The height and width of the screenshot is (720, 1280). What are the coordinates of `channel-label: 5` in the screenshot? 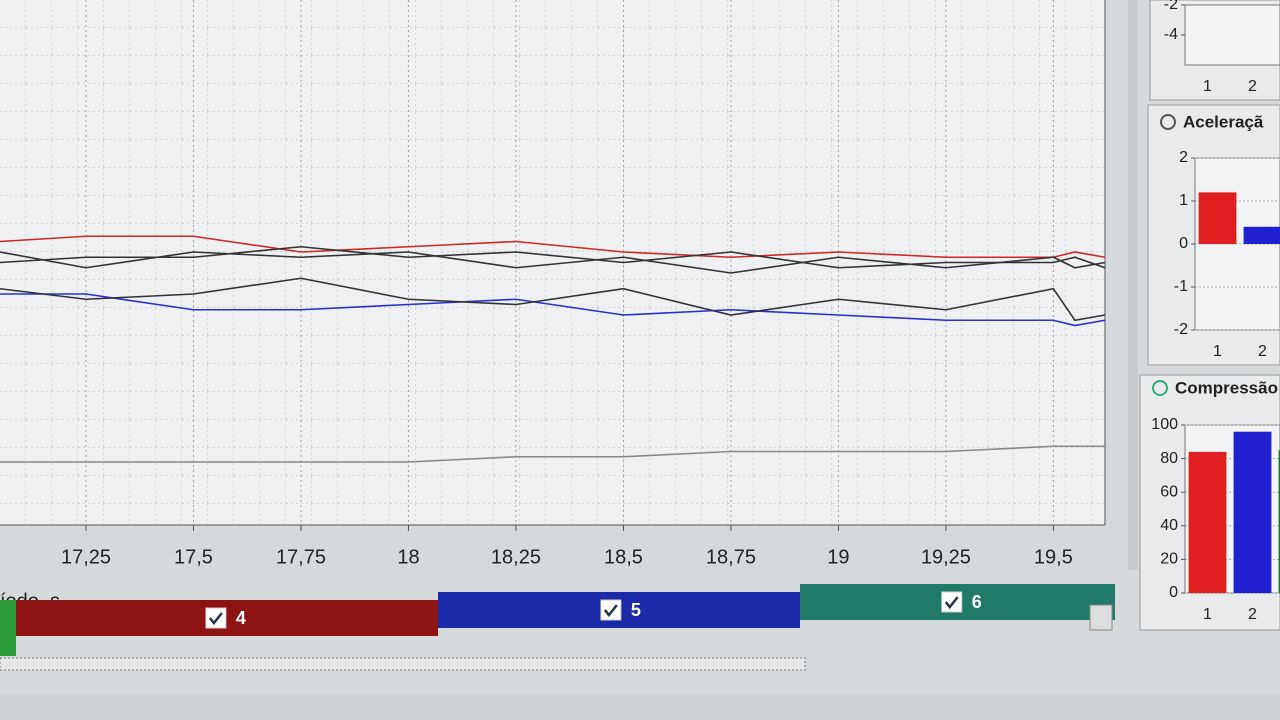 It's located at (636, 610).